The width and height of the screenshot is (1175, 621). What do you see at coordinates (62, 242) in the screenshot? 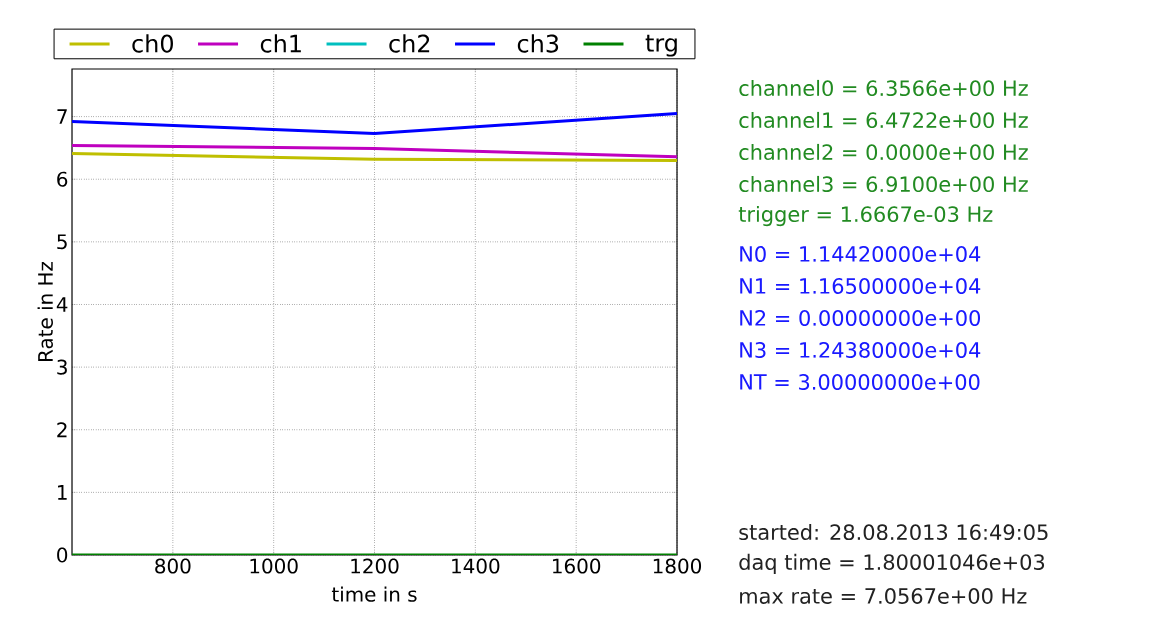
I see `y-tick-label: 5` at bounding box center [62, 242].